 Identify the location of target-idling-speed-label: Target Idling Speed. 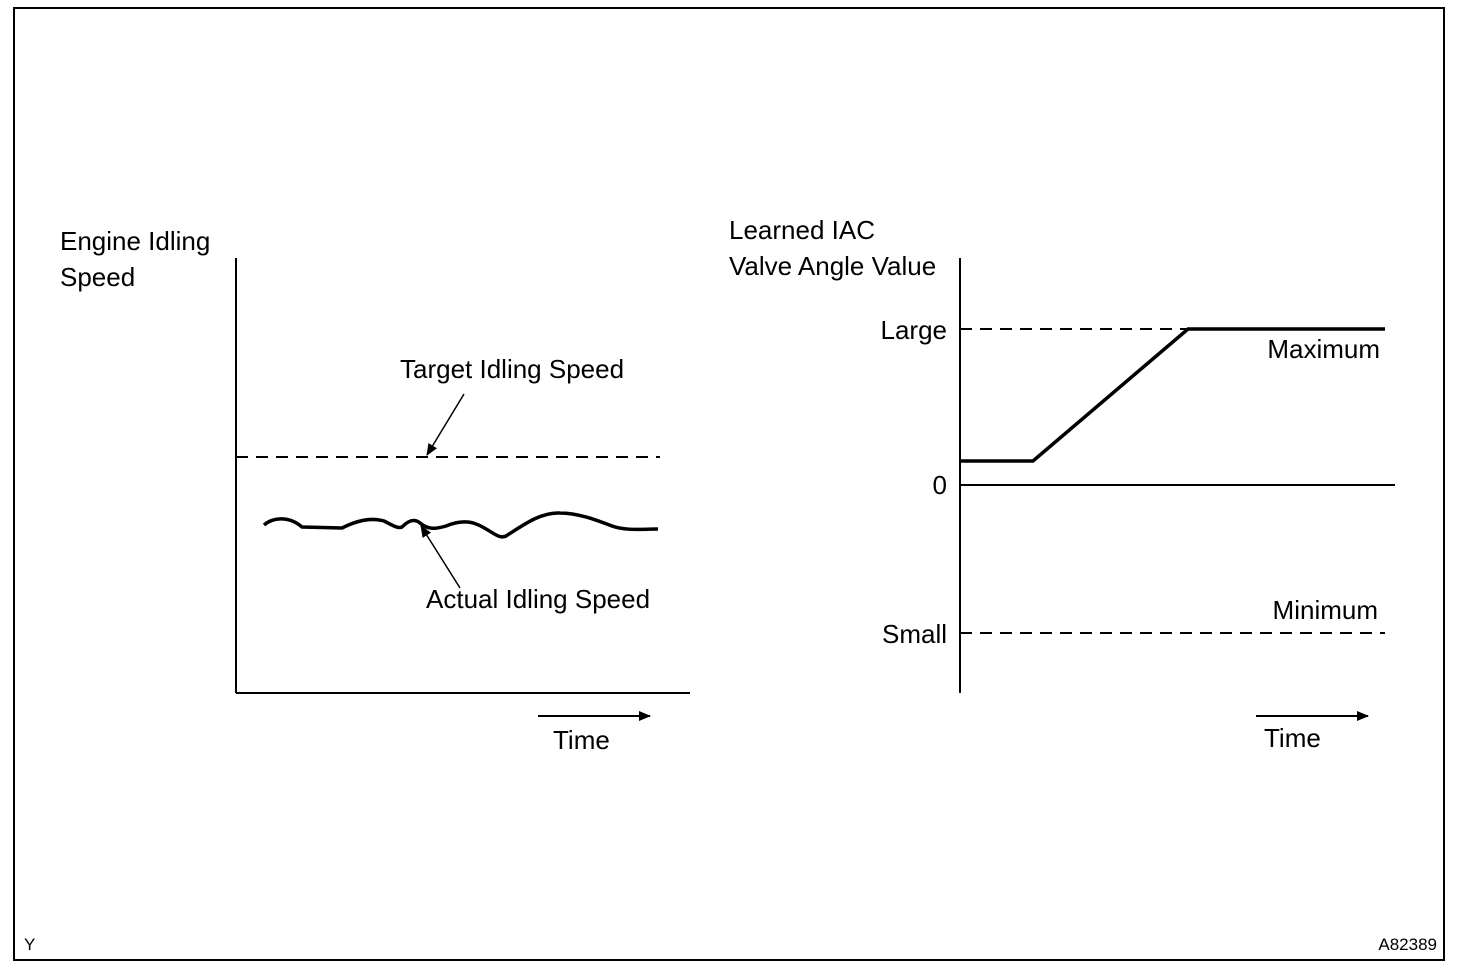
(512, 369).